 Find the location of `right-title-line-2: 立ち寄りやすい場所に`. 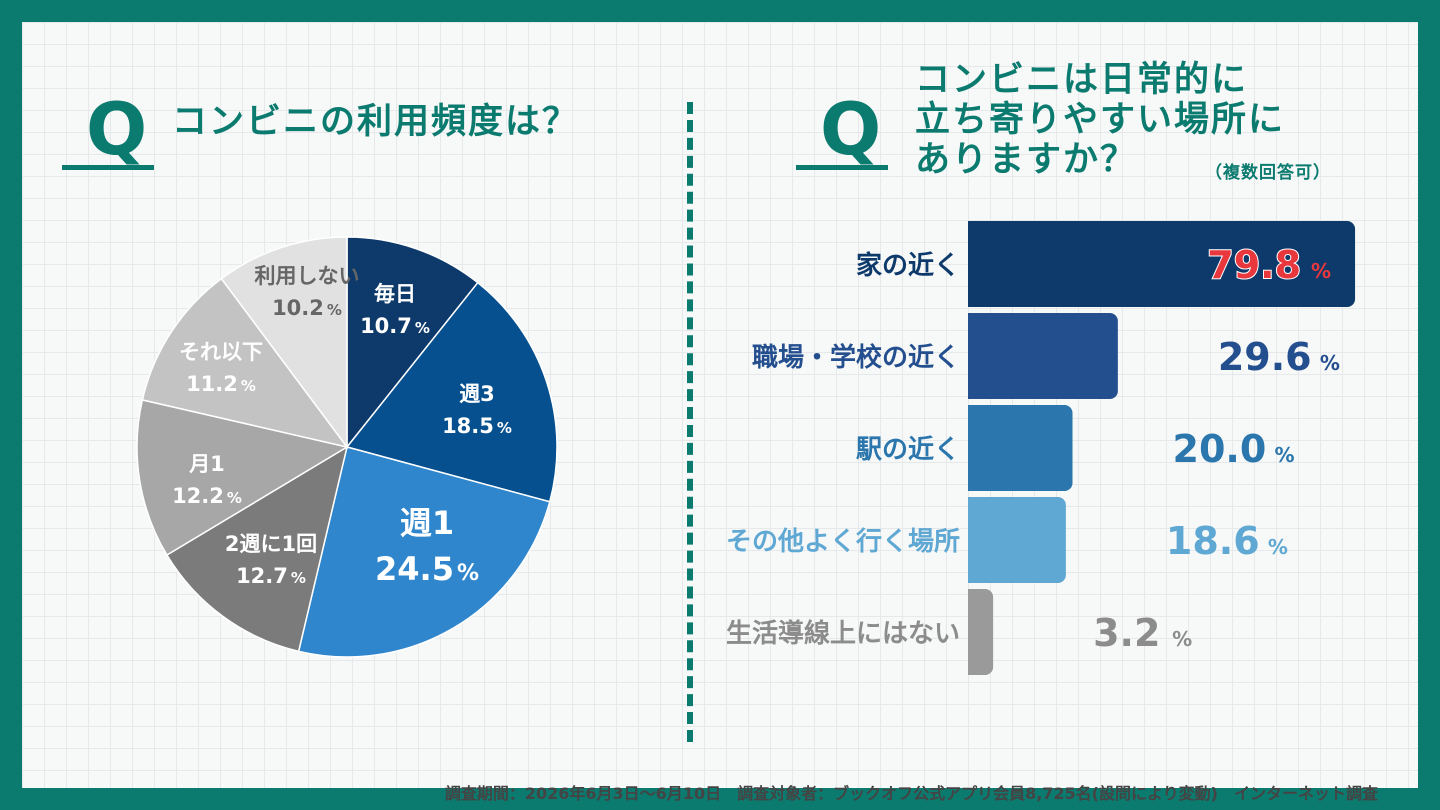

right-title-line-2: 立ち寄りやすい場所に is located at coordinates (1100, 120).